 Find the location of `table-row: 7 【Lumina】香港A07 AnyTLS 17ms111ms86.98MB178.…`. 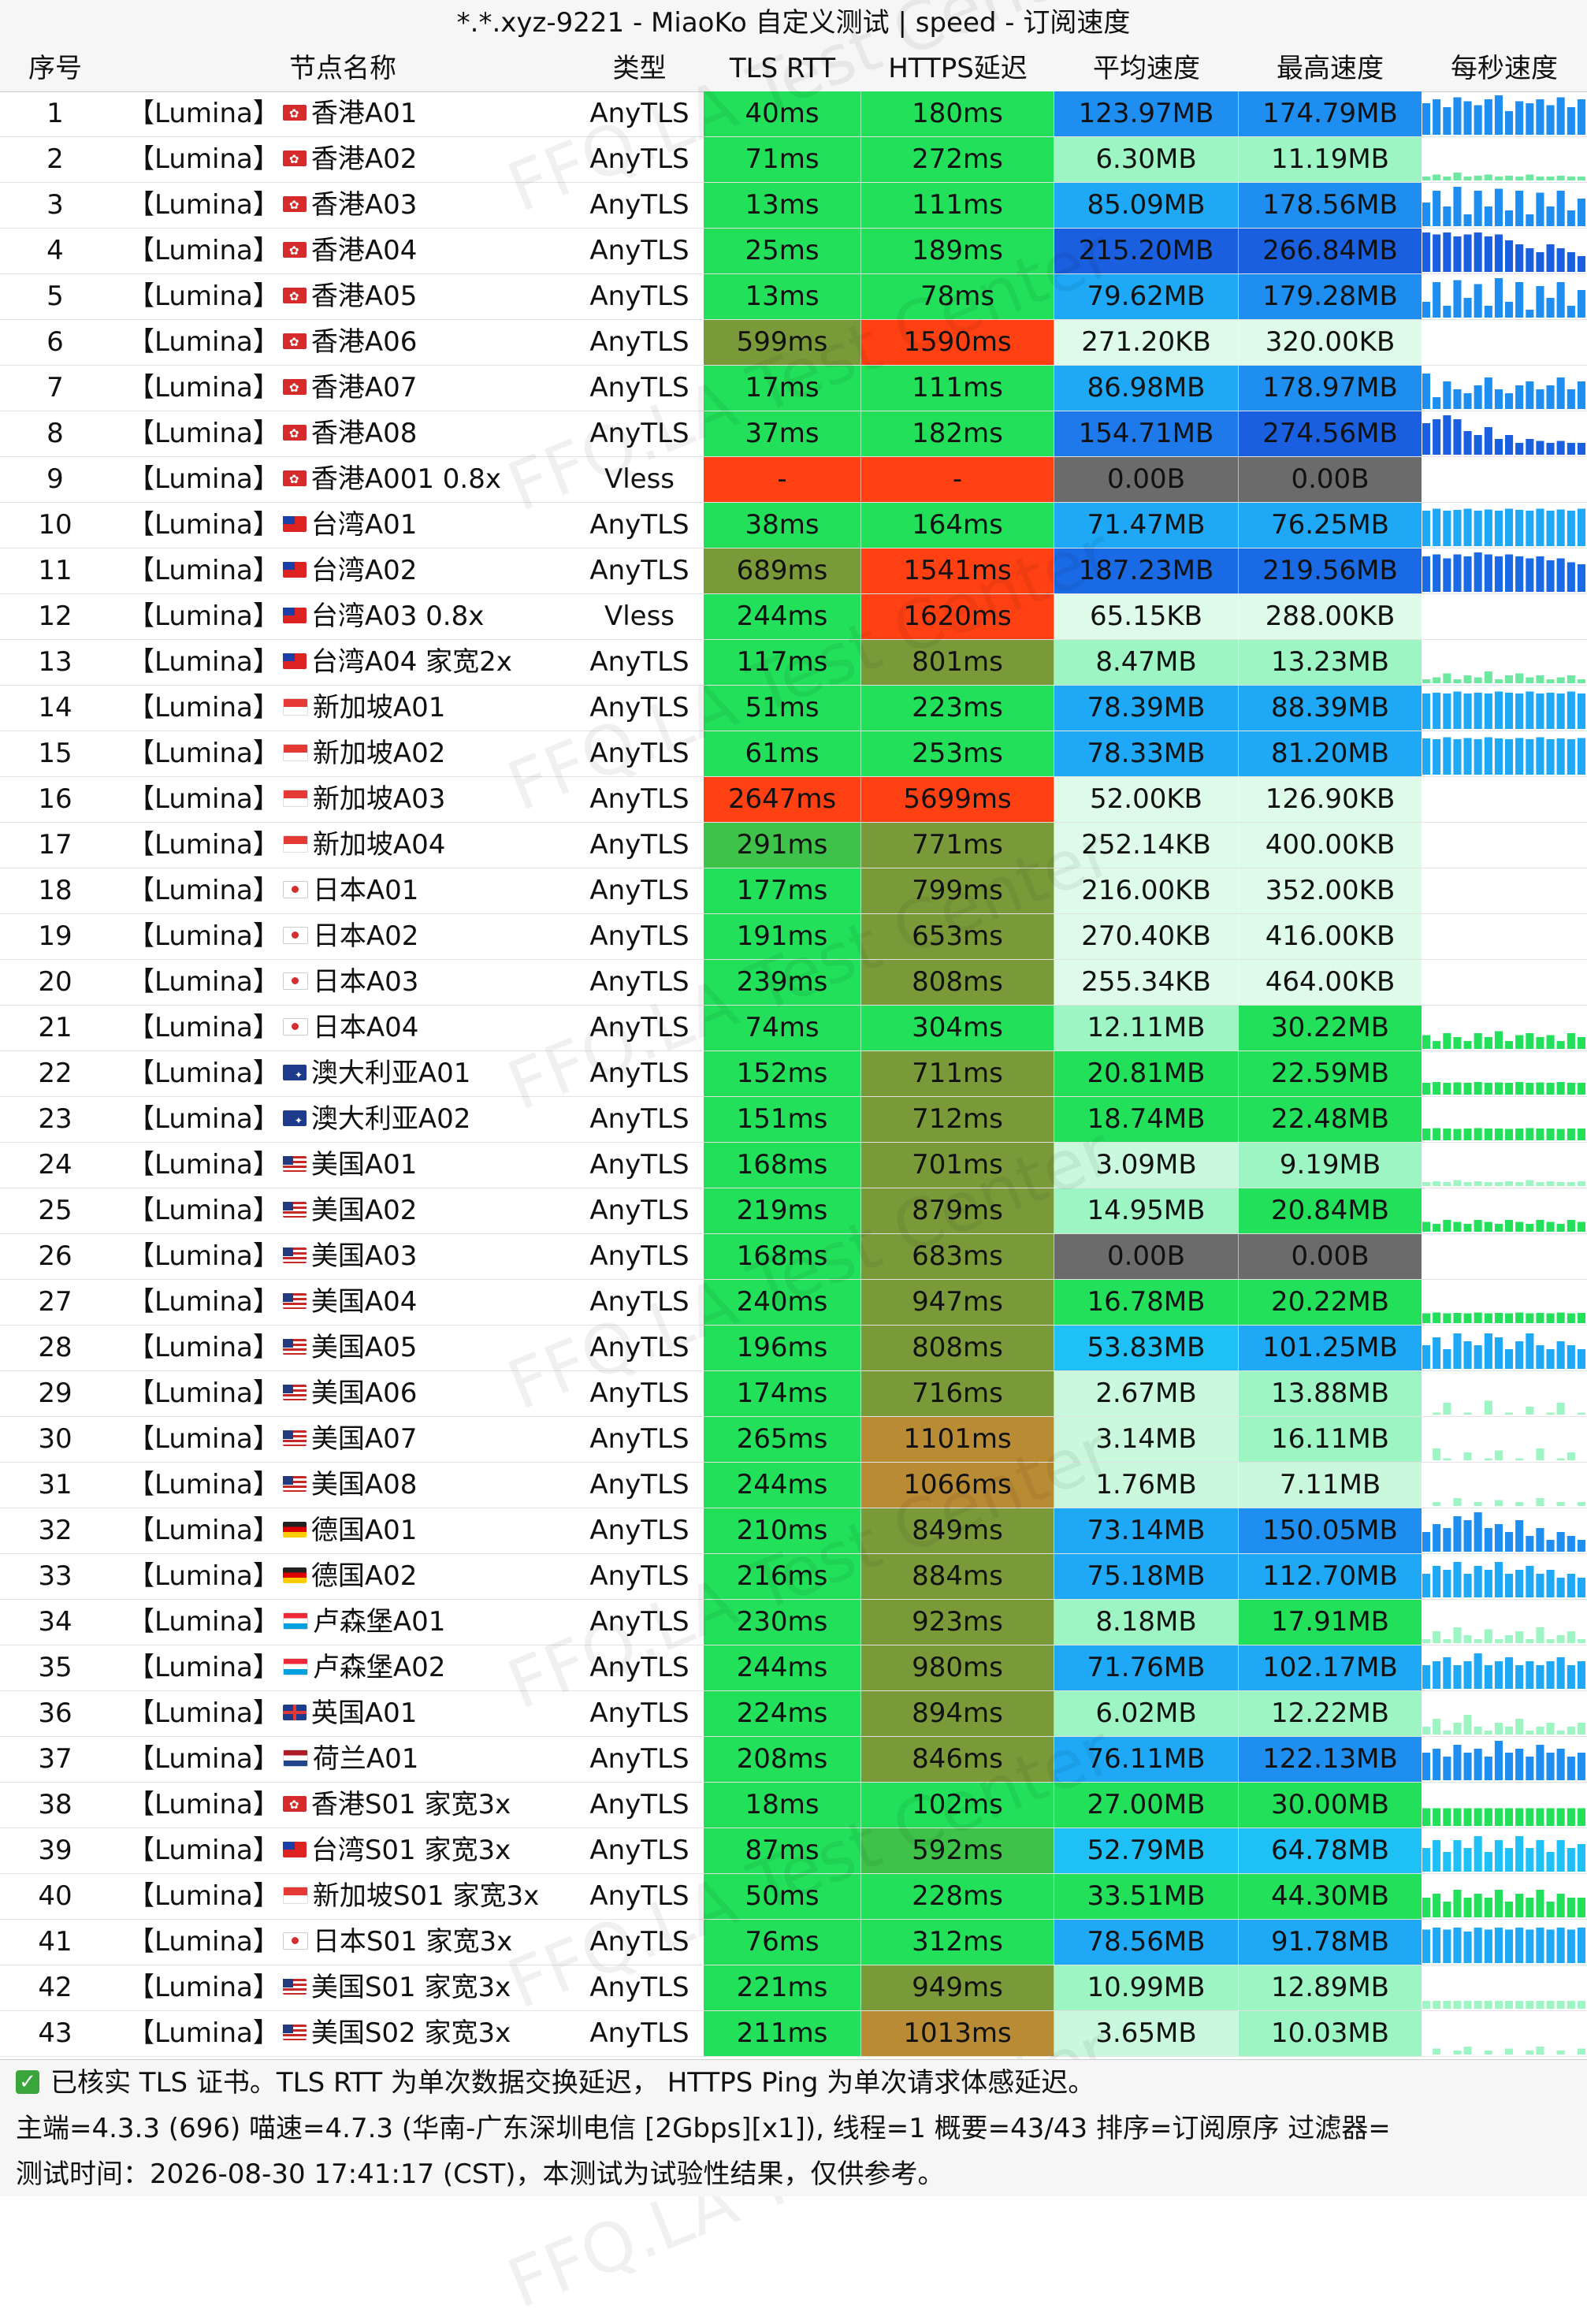

table-row: 7 【Lumina】香港A07 AnyTLS 17ms111ms86.98MB178.… is located at coordinates (793, 388).